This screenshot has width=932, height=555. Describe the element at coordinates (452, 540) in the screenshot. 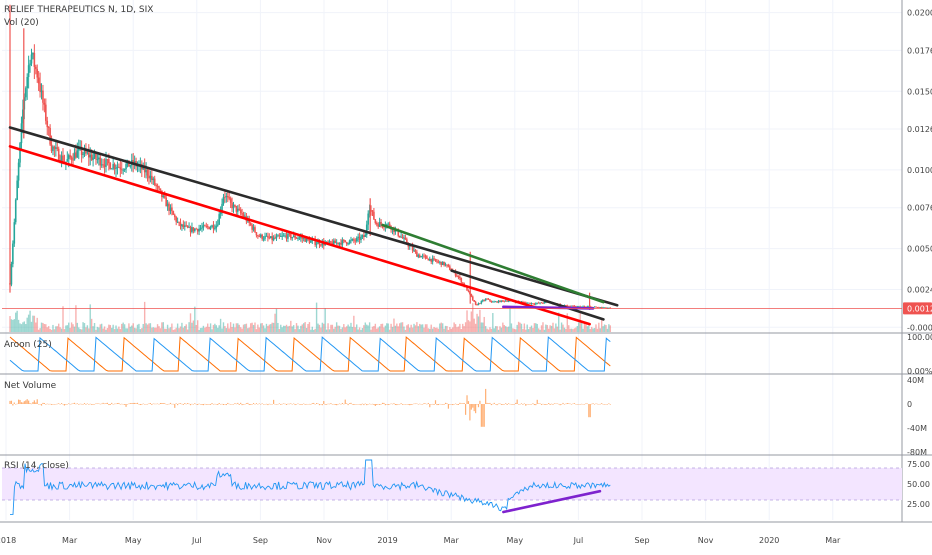

I see `time-tick-label: Mar` at that location.